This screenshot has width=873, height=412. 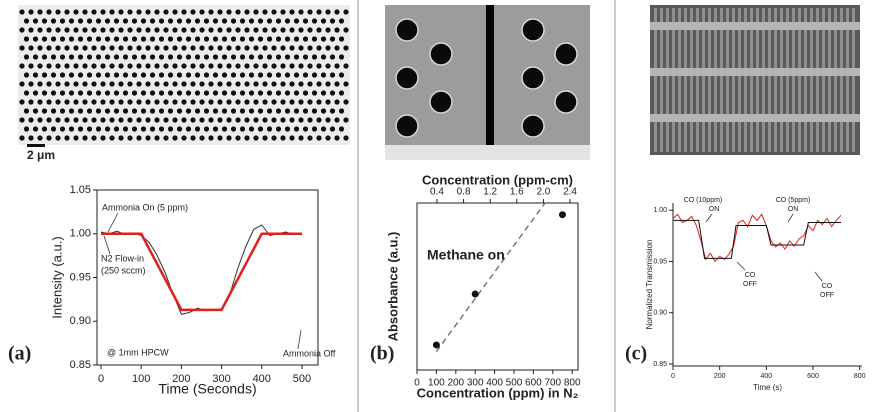 What do you see at coordinates (660, 261) in the screenshot?
I see `y-tick-label: 0.95` at bounding box center [660, 261].